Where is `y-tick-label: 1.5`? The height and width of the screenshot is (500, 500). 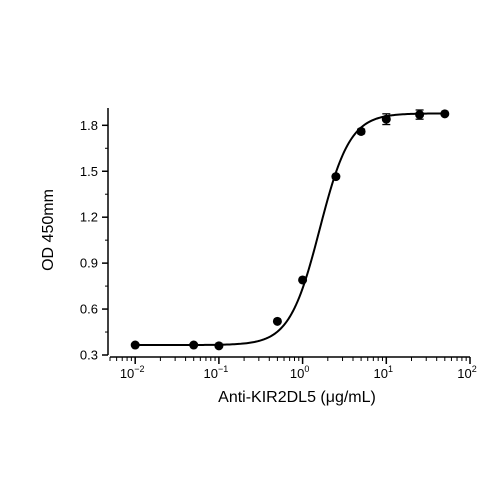 y-tick-label: 1.5 is located at coordinates (89, 171).